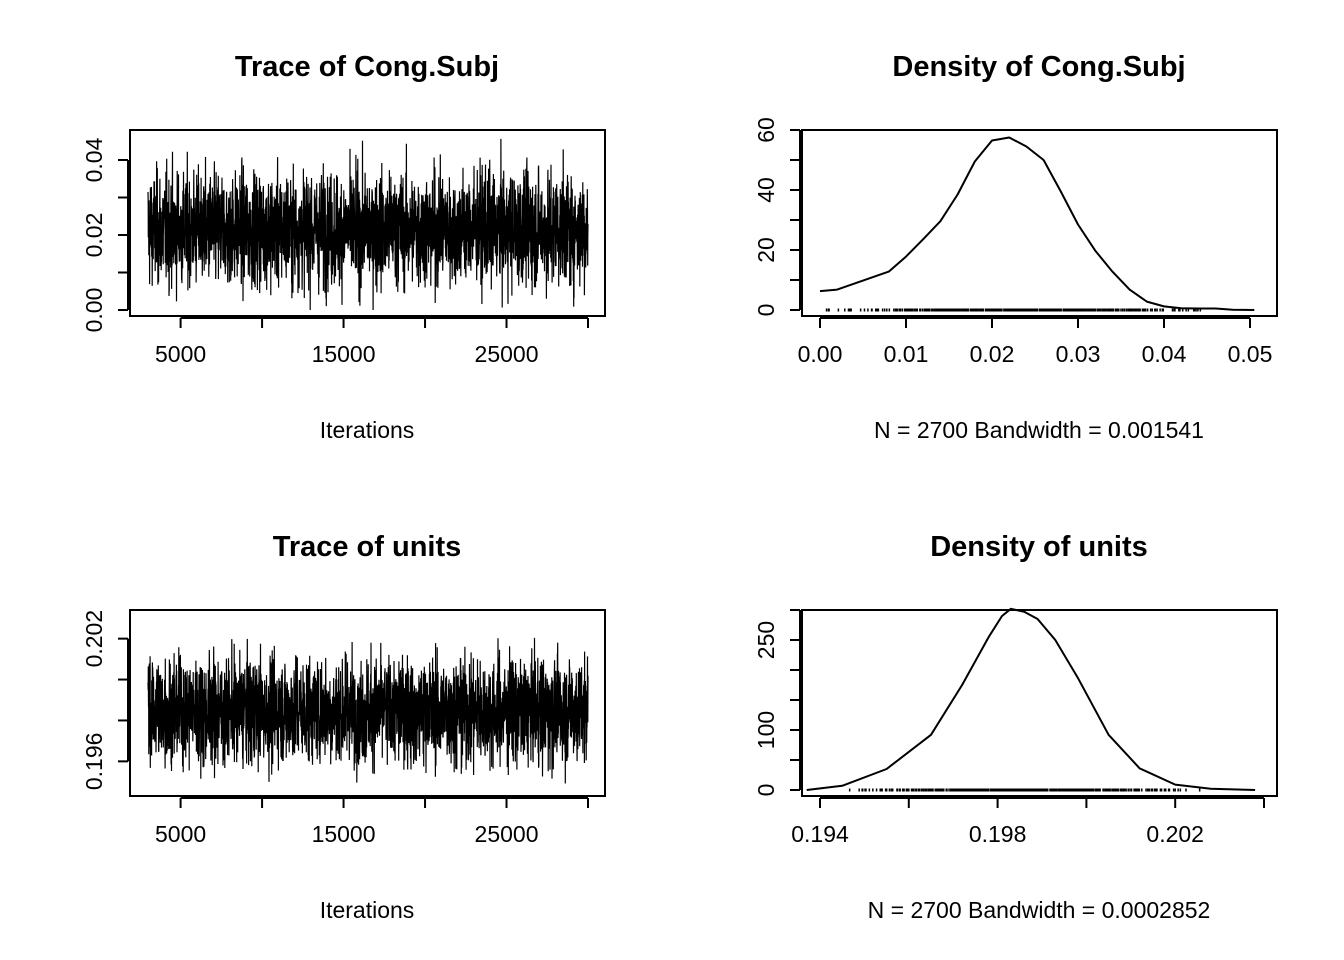  Describe the element at coordinates (94, 762) in the screenshot. I see `y-tick-label: 0.196` at that location.